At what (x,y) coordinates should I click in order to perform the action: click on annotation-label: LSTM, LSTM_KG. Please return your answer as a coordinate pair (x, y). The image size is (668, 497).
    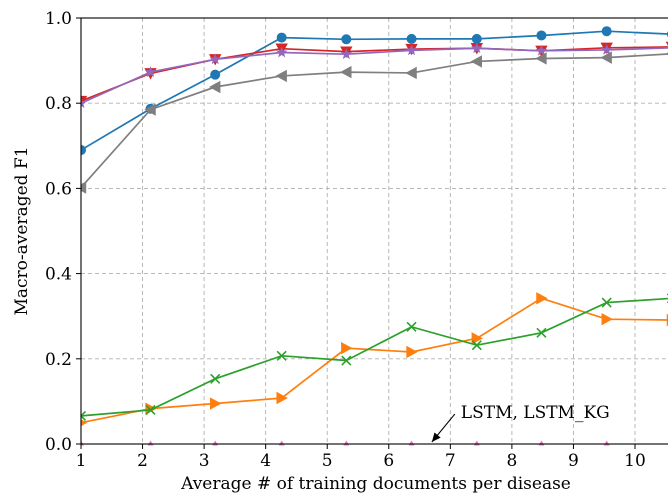
    Looking at the image, I should click on (535, 413).